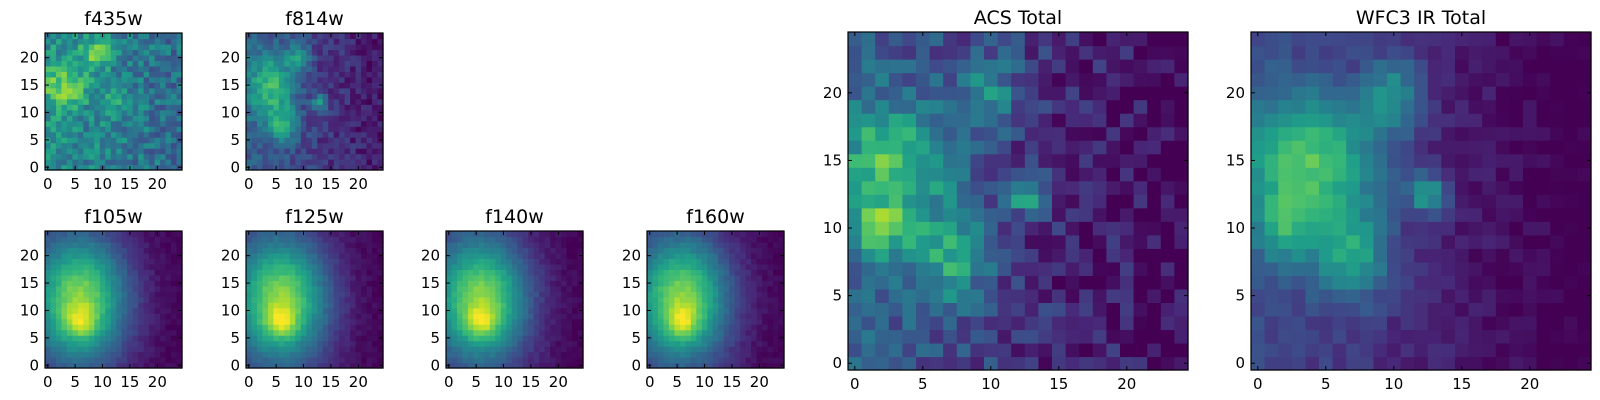 This screenshot has height=400, width=1600. What do you see at coordinates (230, 112) in the screenshot?
I see `y-tick-label: 10` at bounding box center [230, 112].